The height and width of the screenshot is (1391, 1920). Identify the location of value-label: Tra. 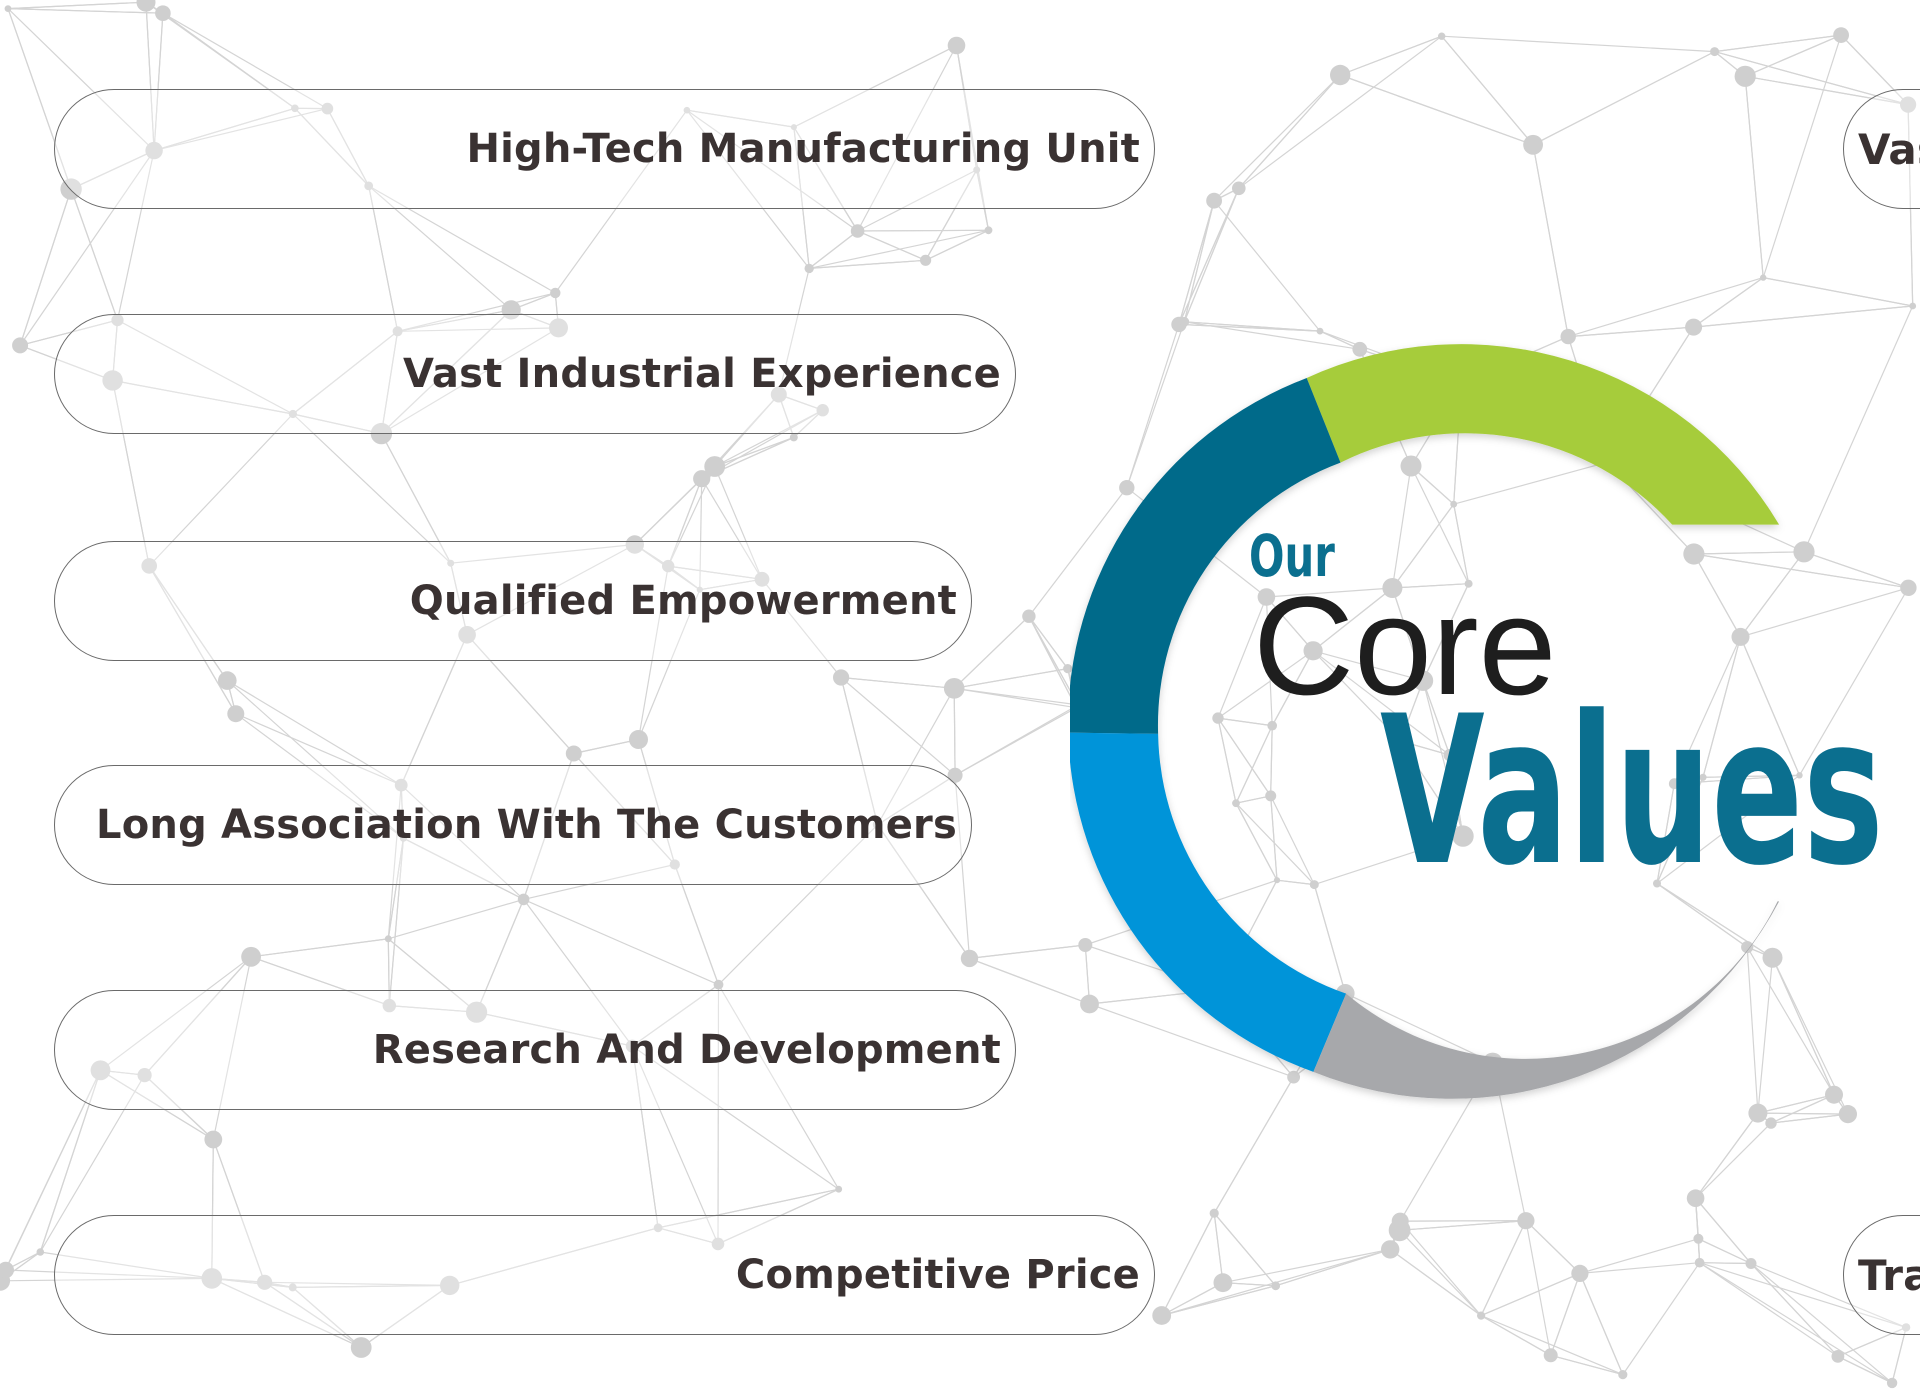
(1889, 1275).